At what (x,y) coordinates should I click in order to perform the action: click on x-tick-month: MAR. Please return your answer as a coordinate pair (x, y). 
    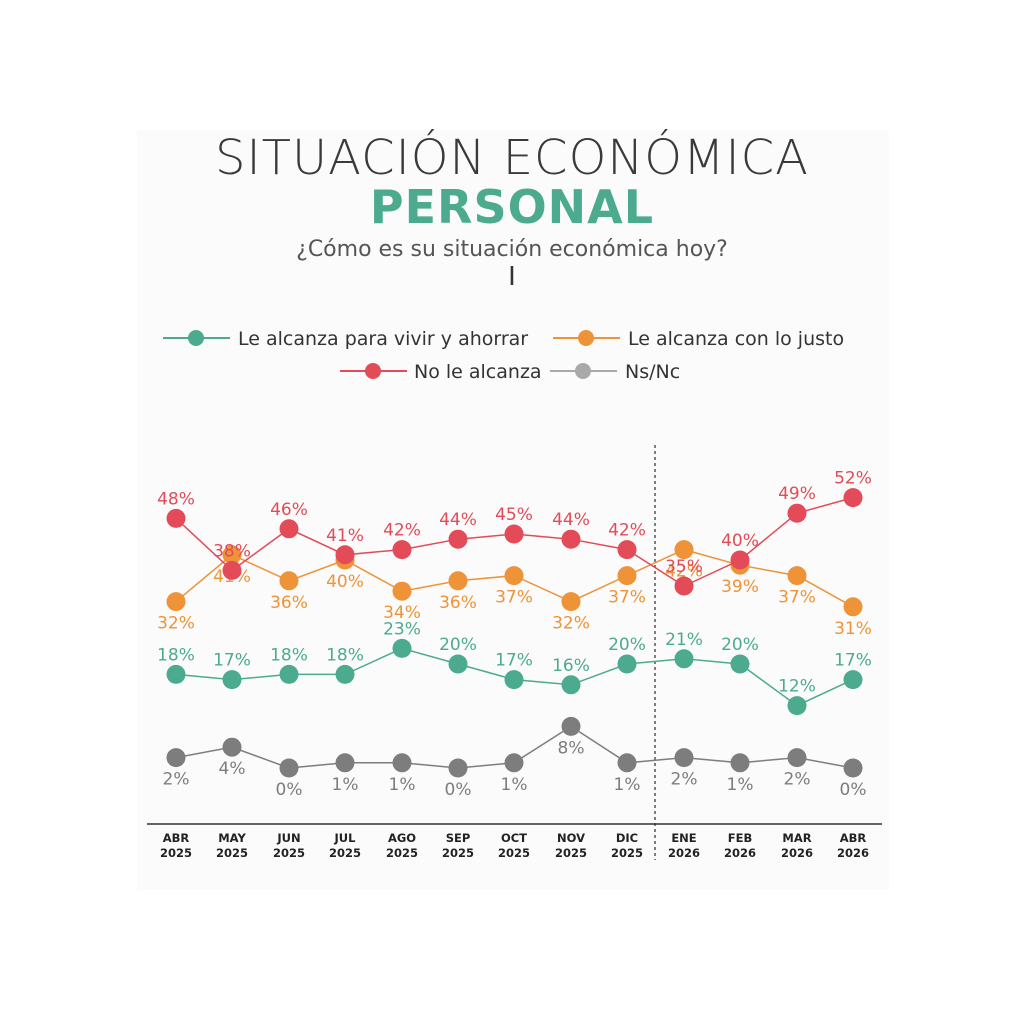
    Looking at the image, I should click on (796, 838).